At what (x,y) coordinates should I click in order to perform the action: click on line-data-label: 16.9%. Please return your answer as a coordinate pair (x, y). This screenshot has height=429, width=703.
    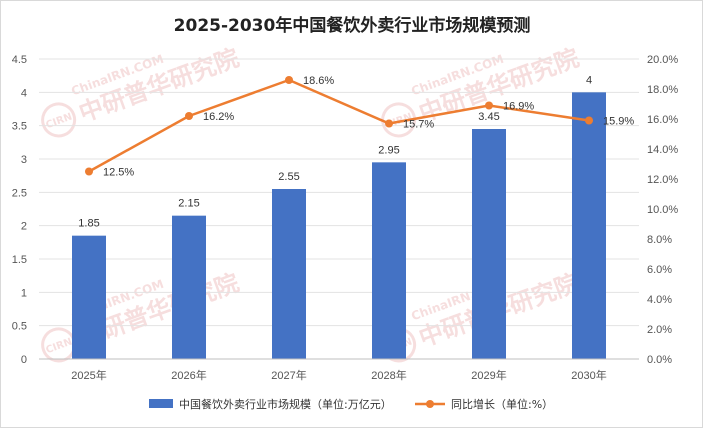
    Looking at the image, I should click on (518, 107).